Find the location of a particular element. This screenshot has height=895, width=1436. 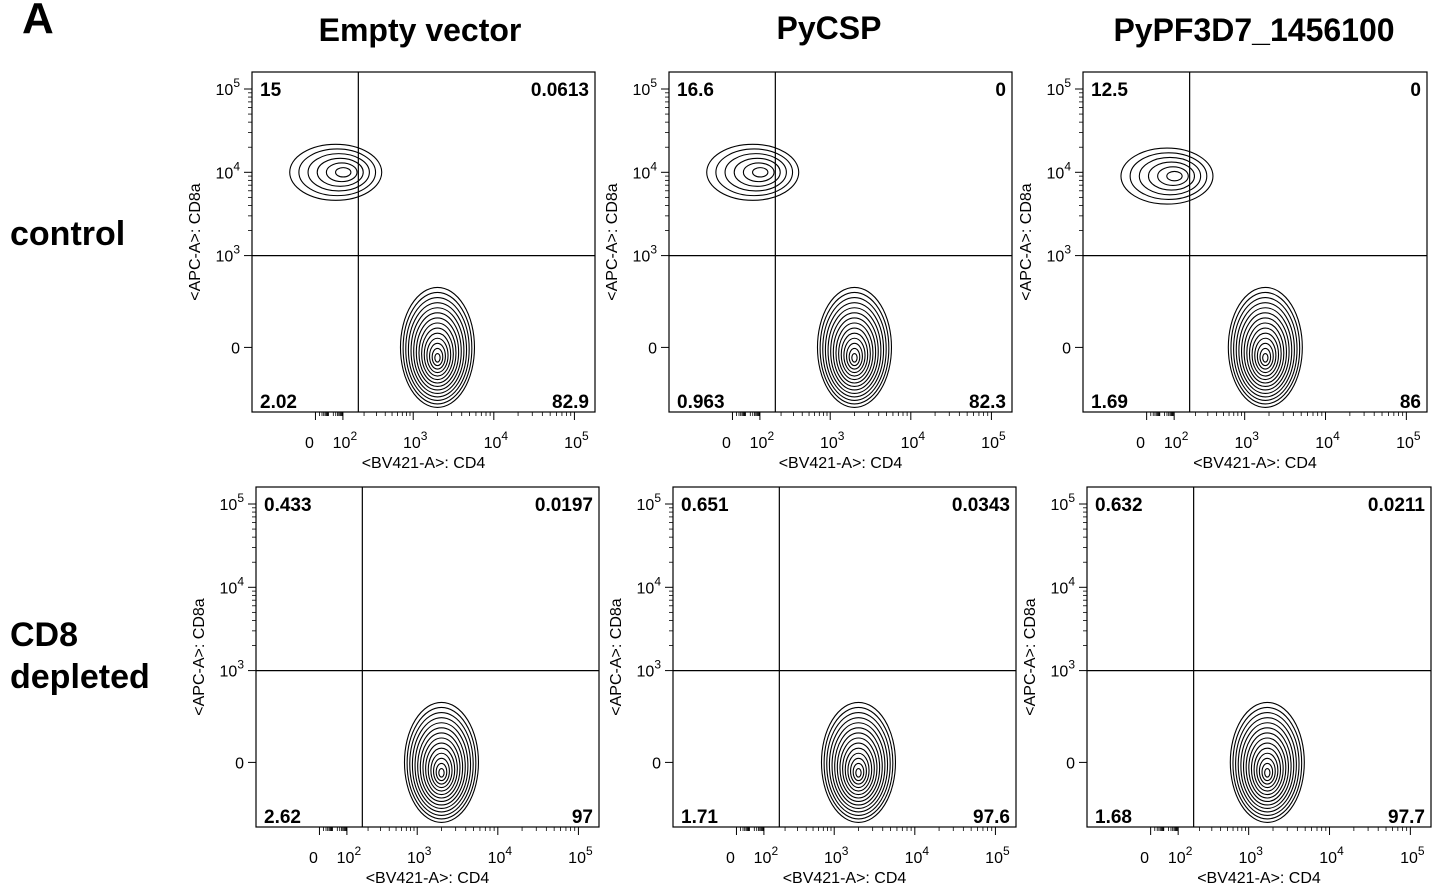

quadrant-upper-right: 0.0211 is located at coordinates (1396, 505).